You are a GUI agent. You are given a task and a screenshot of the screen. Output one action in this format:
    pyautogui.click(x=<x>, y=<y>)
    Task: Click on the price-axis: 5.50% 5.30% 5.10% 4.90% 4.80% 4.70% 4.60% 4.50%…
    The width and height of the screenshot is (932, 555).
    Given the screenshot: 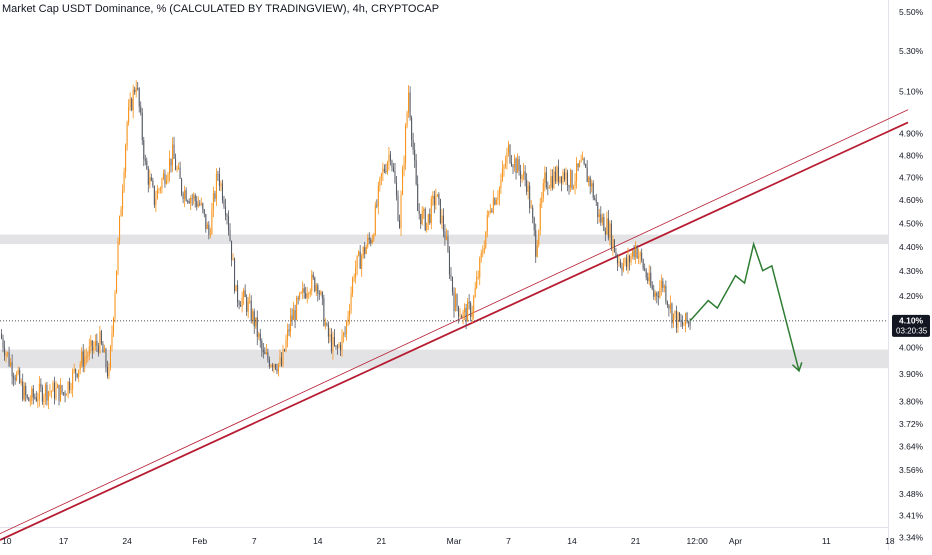 What is the action you would take?
    pyautogui.click(x=911, y=274)
    